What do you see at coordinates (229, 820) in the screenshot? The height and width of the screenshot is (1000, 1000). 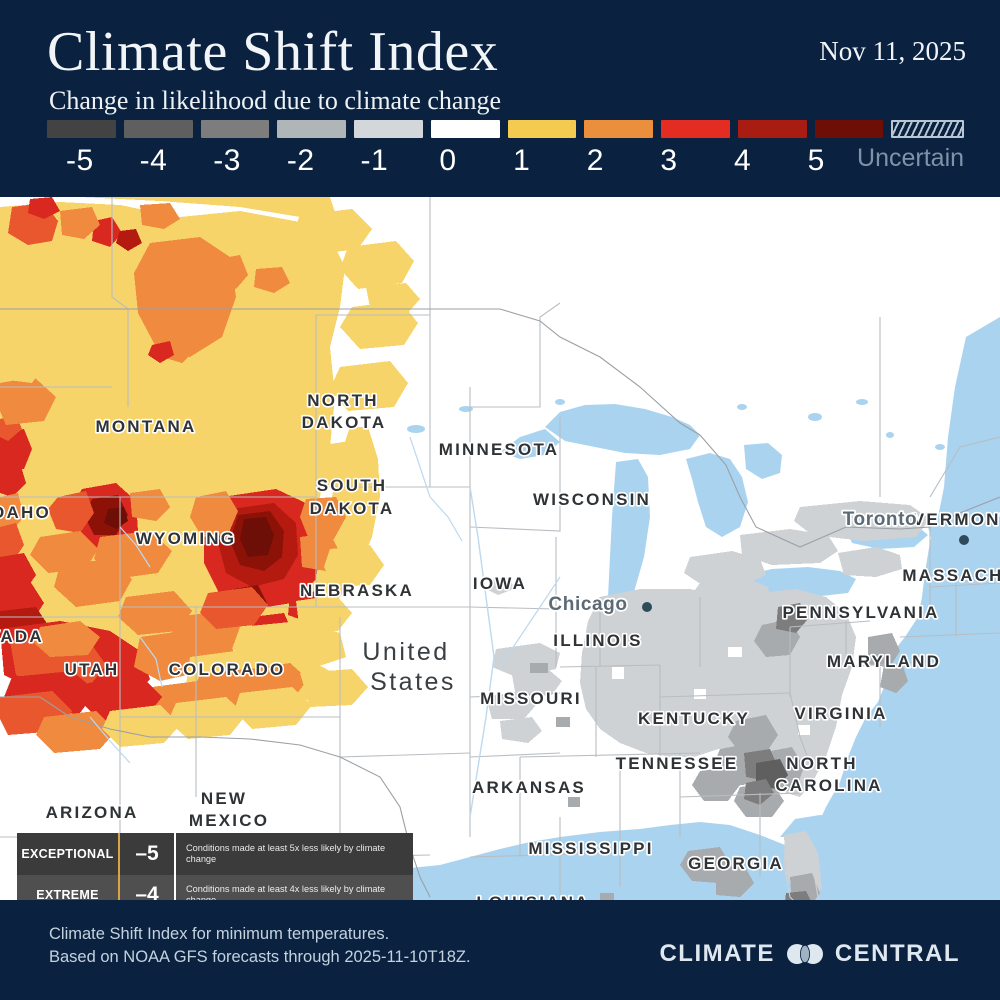 I see `map-state-label: MEXICO` at bounding box center [229, 820].